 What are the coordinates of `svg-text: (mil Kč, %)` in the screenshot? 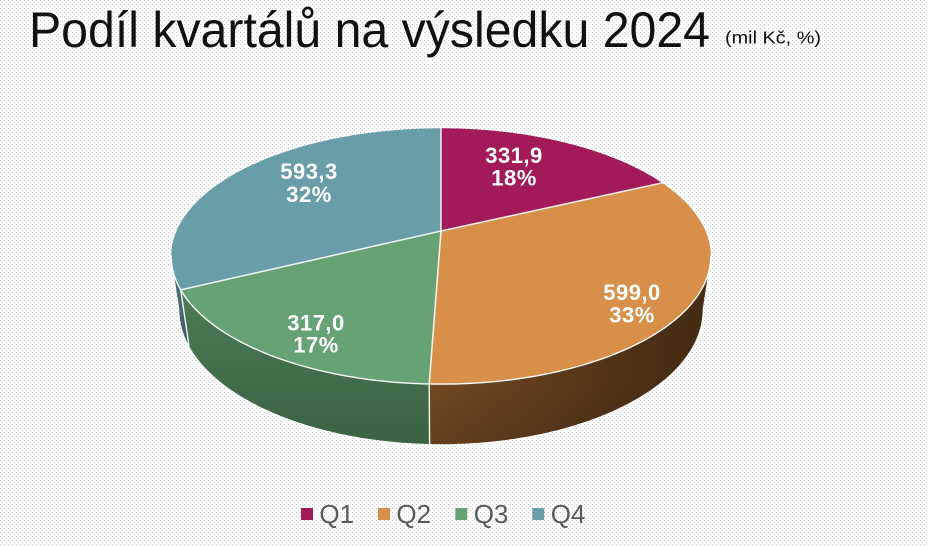 It's located at (773, 38).